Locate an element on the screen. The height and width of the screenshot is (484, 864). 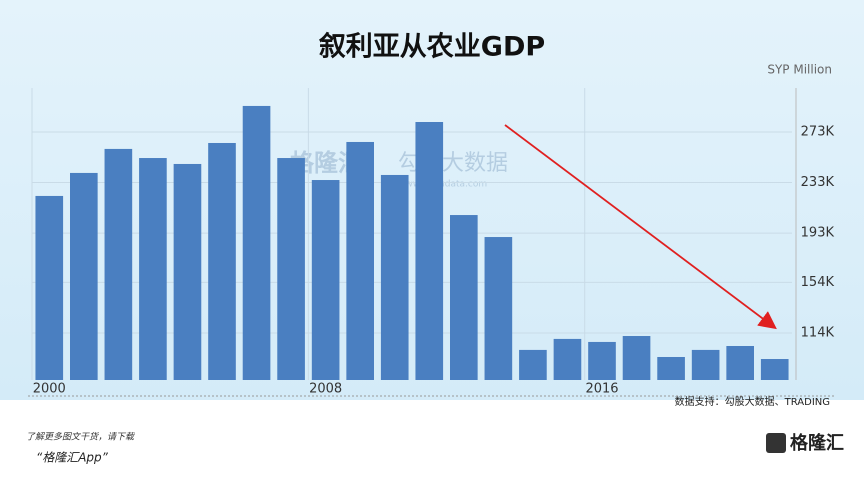
trend-arrow is located at coordinates (640, 227).